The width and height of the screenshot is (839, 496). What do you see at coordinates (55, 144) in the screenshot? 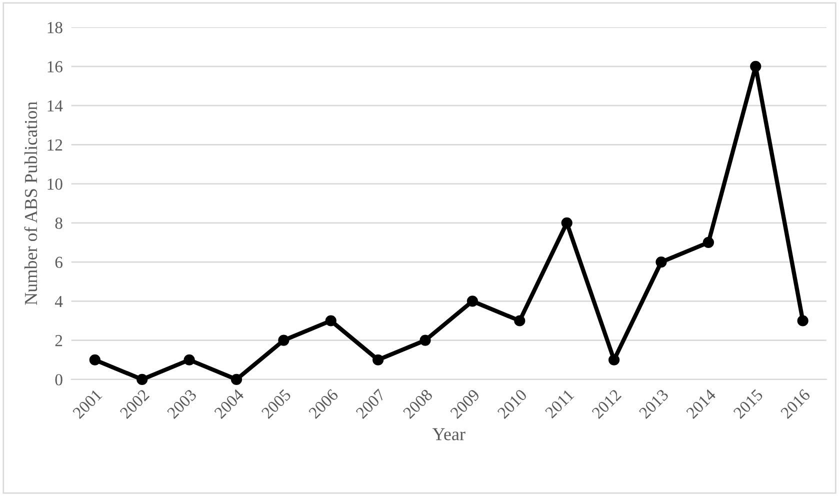
I see `y-tick-label: 12` at bounding box center [55, 144].